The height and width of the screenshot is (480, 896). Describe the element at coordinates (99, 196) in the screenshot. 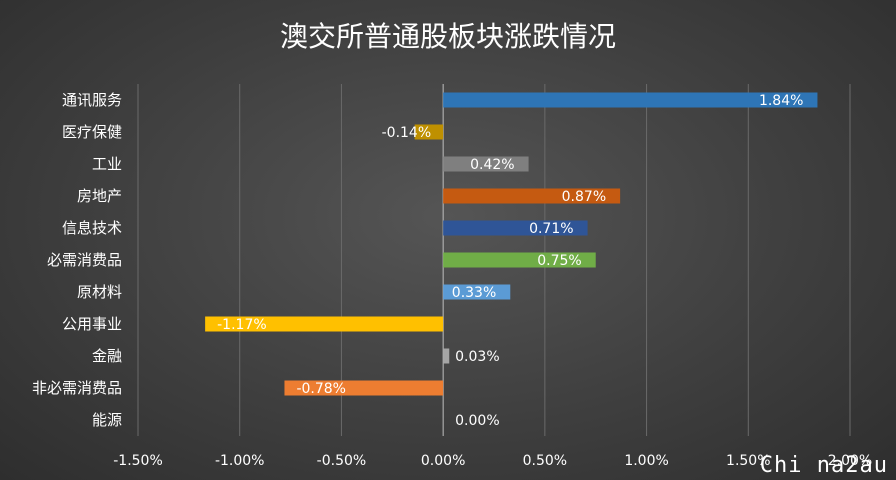

I see `category-label: 房地产` at that location.